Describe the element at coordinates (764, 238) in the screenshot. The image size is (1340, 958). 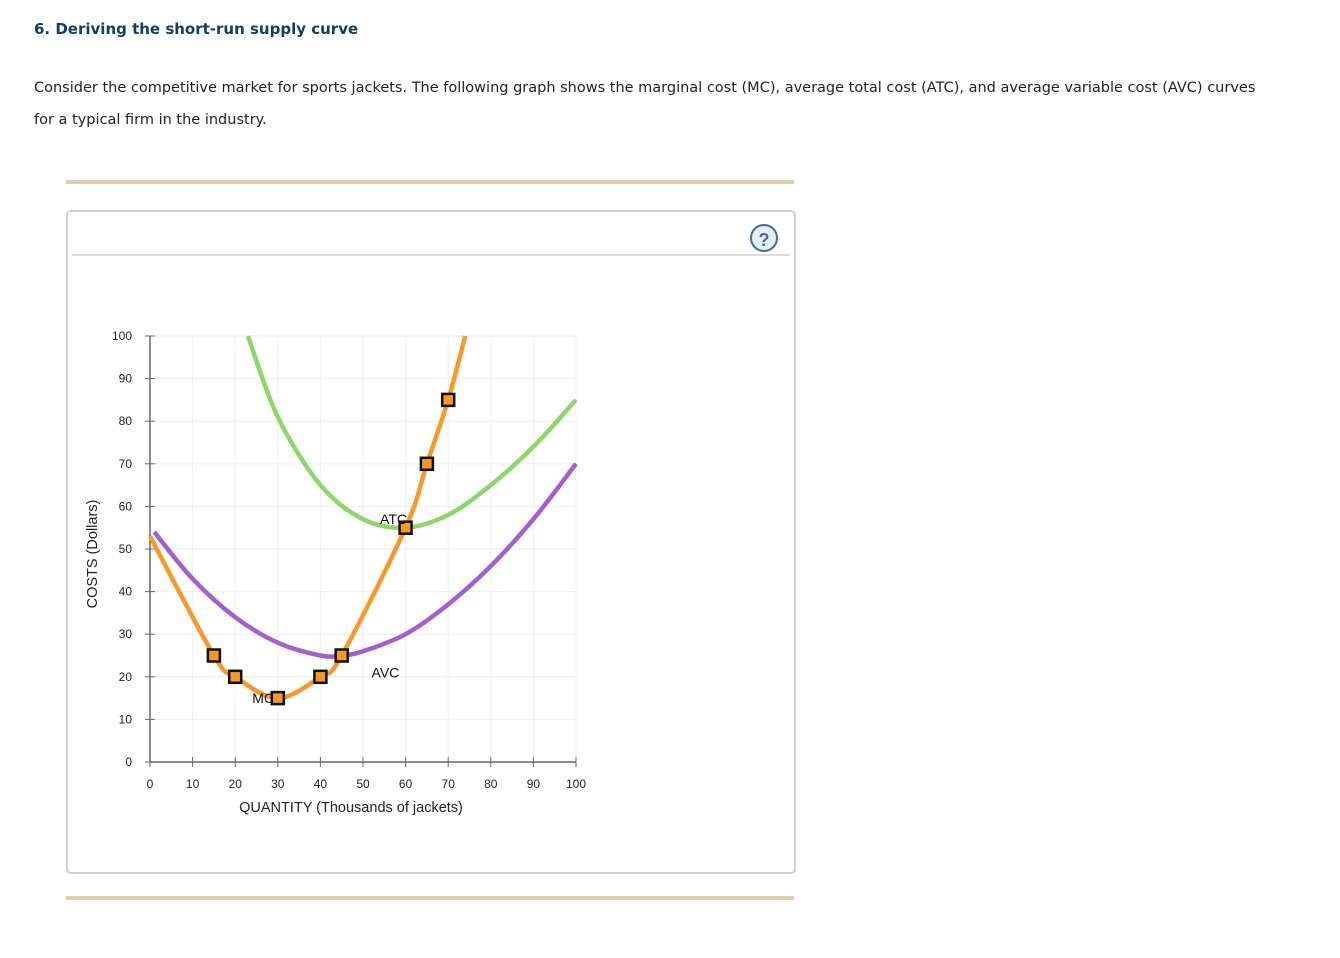
I see `help-icon: ?` at that location.